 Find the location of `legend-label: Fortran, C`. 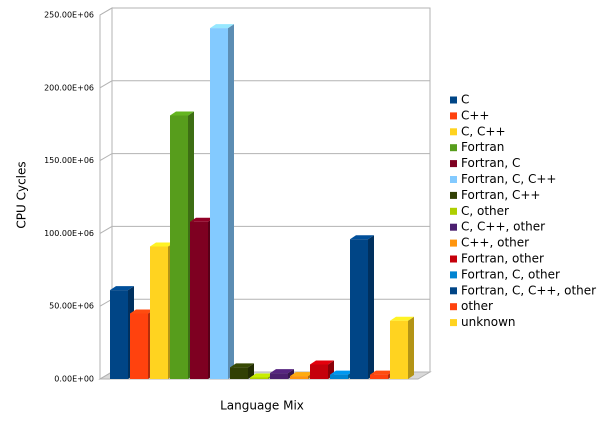

legend-label: Fortran, C is located at coordinates (490, 163).